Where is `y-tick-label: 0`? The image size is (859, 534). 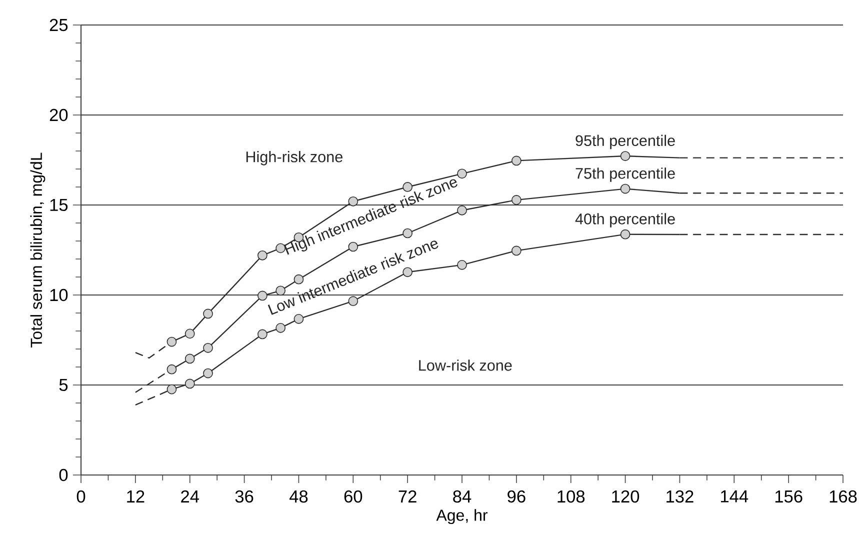
y-tick-label: 0 is located at coordinates (63, 475).